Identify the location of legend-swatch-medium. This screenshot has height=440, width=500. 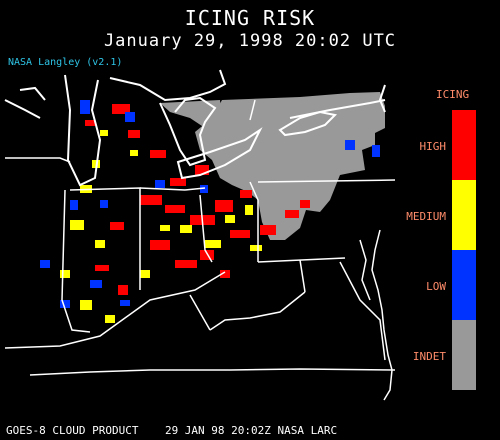
(464, 215).